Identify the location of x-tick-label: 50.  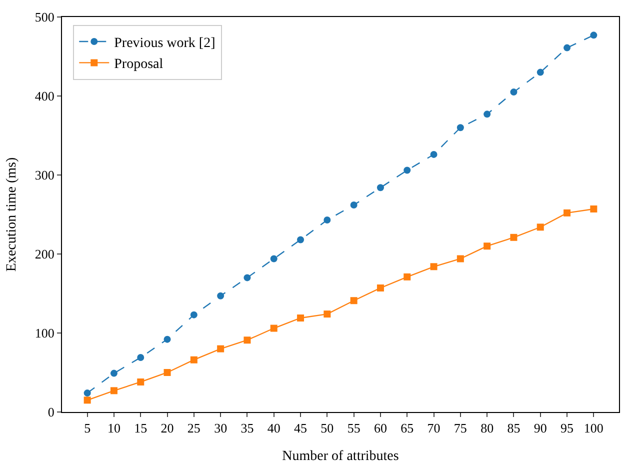
(327, 428).